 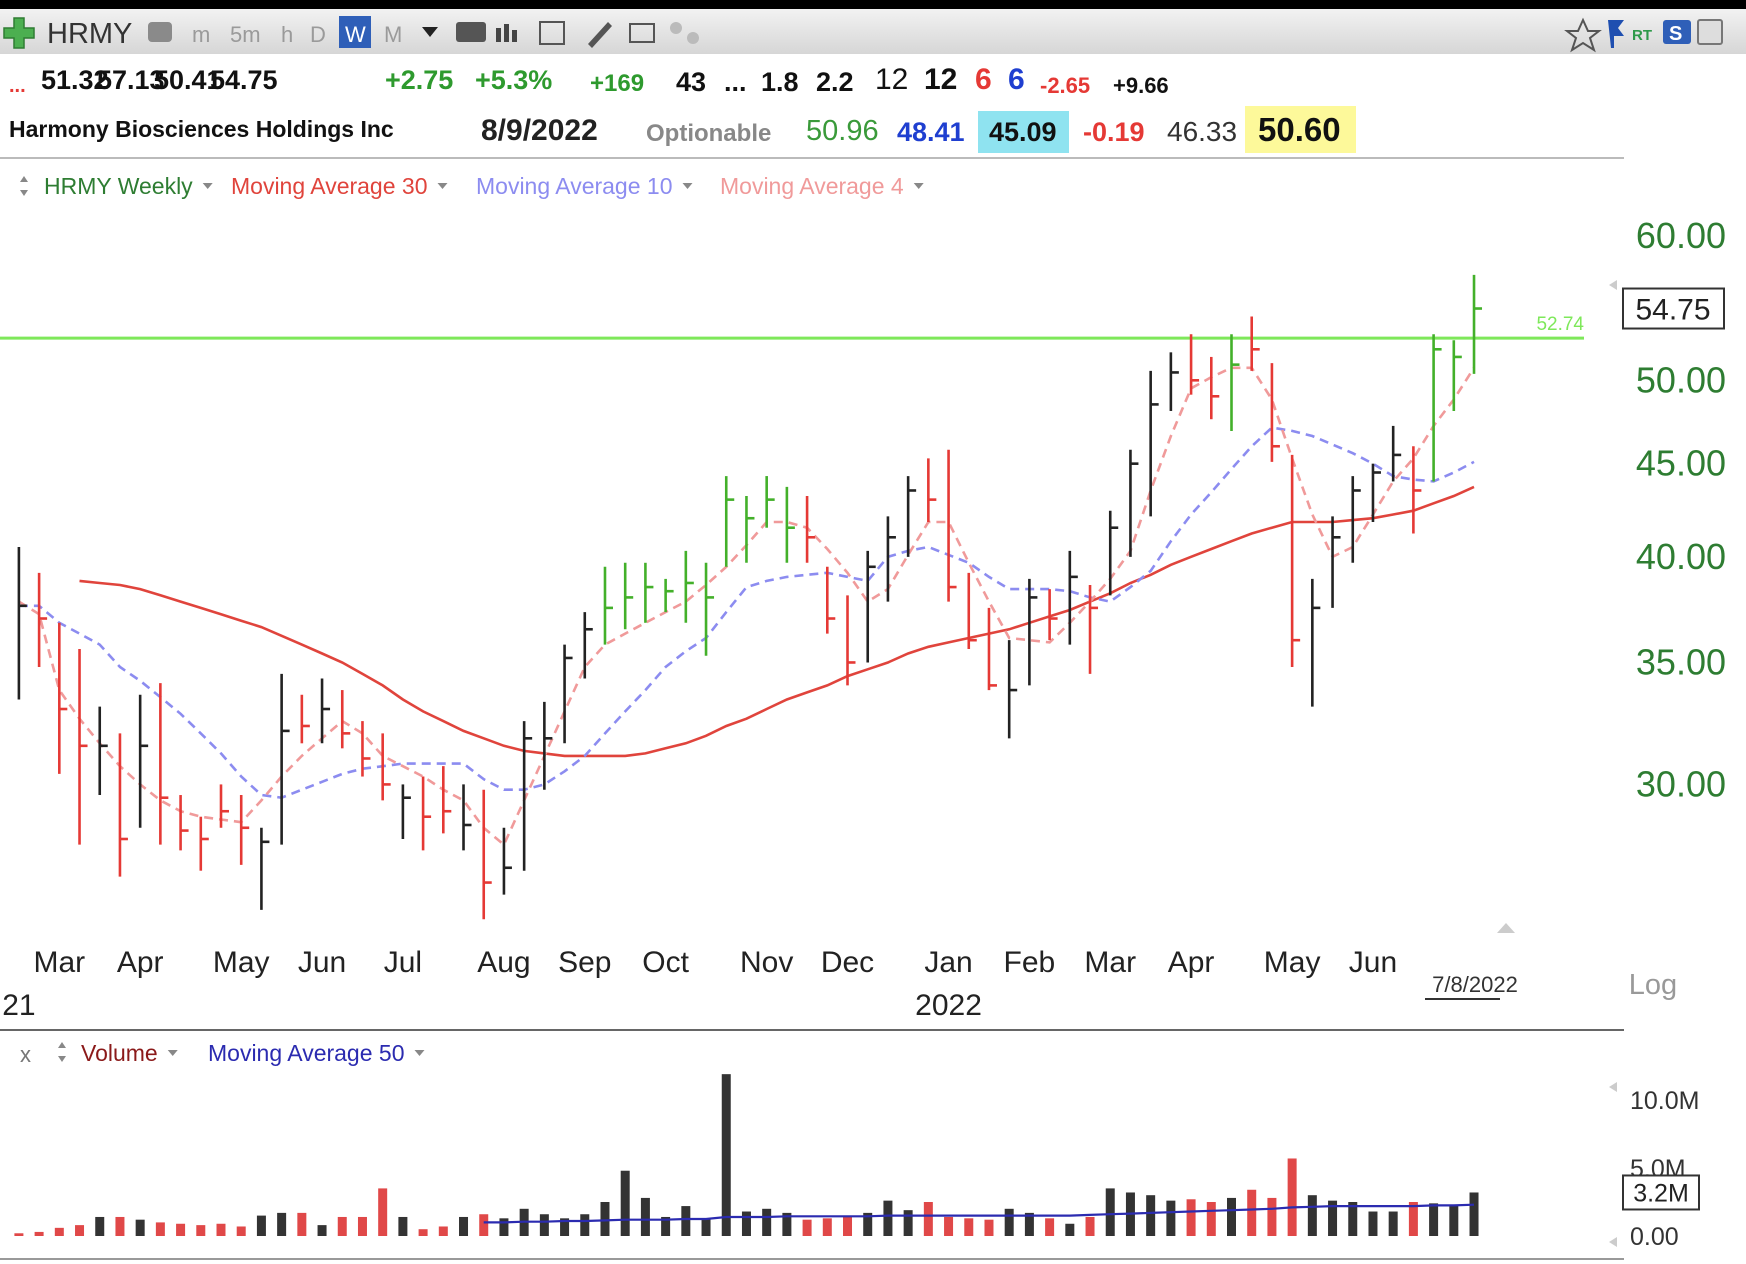 I want to click on quote-item: 43, so click(x=691, y=82).